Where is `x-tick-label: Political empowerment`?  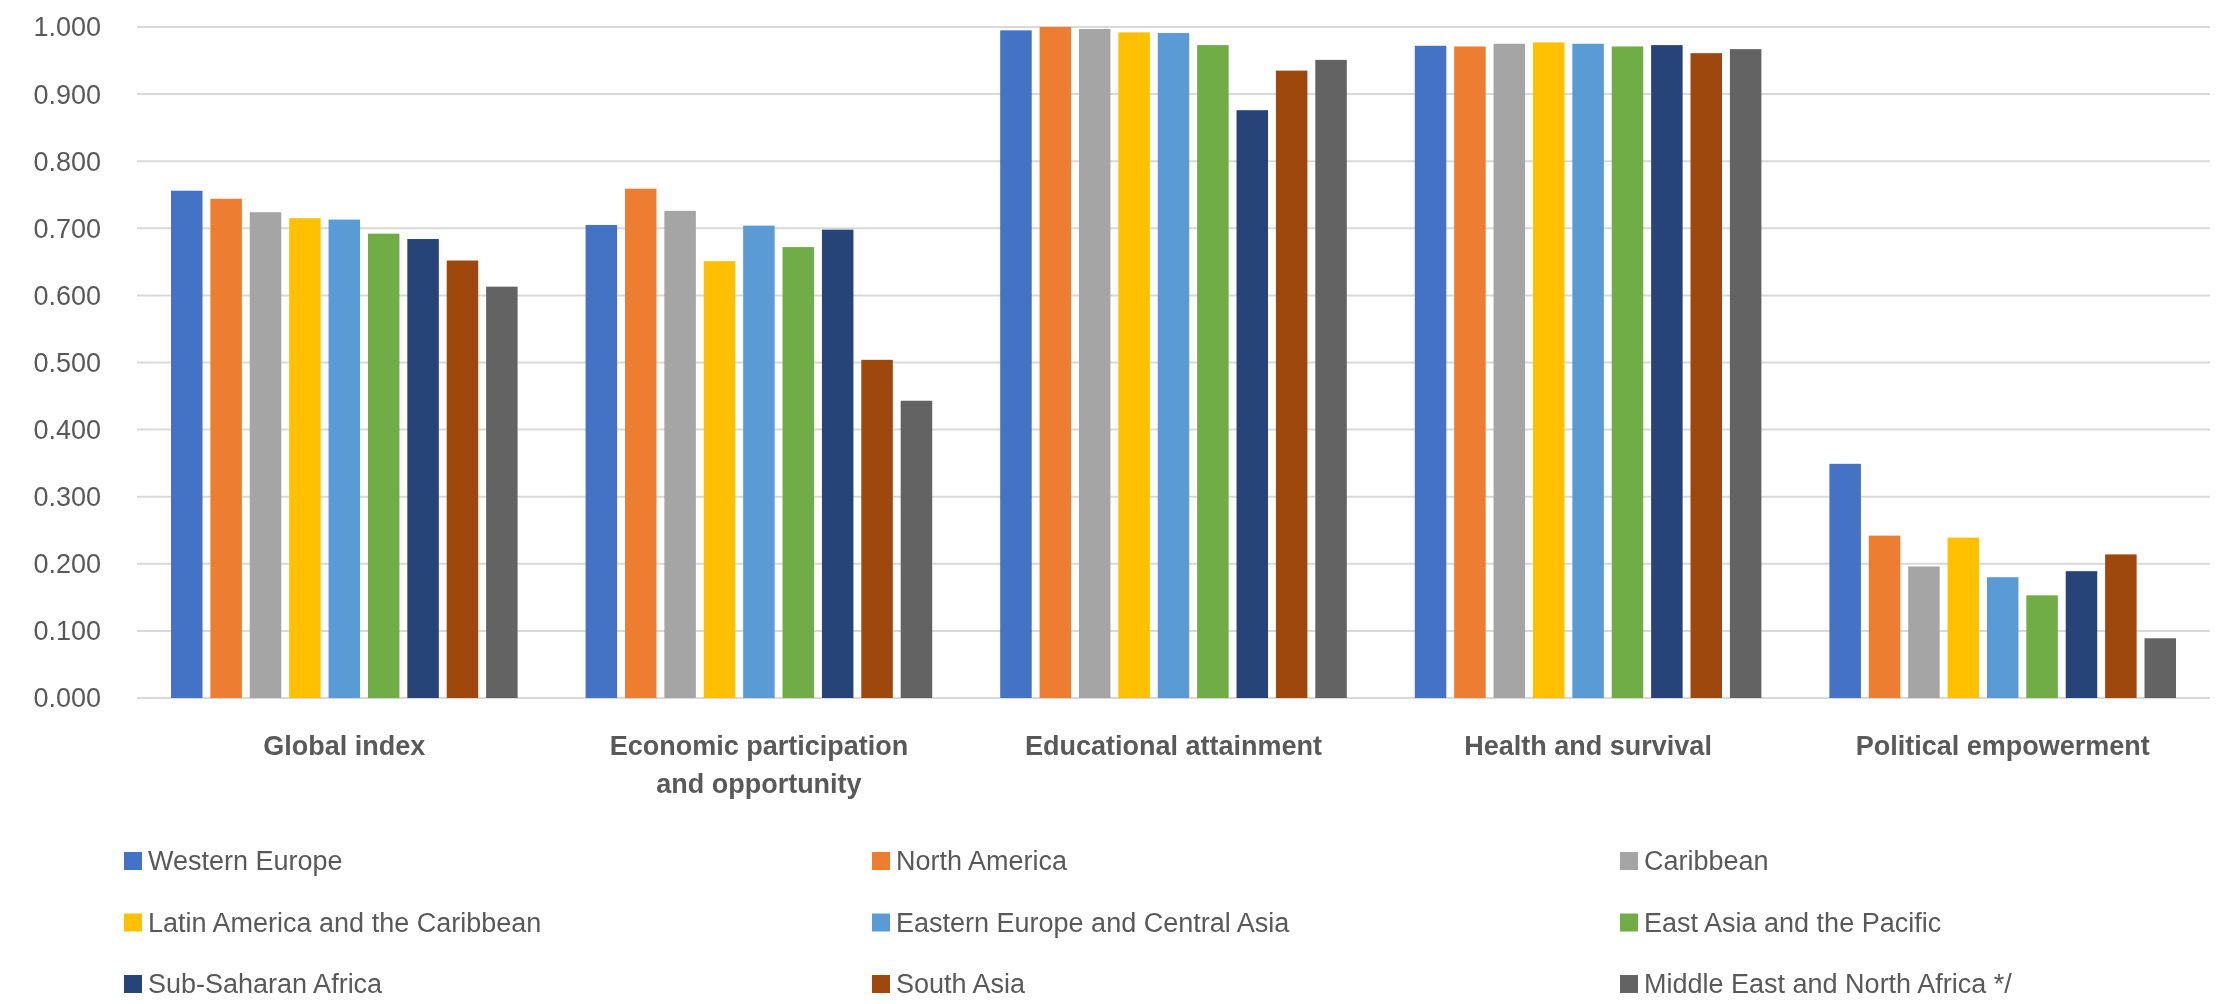
x-tick-label: Political empowerment is located at coordinates (2002, 746).